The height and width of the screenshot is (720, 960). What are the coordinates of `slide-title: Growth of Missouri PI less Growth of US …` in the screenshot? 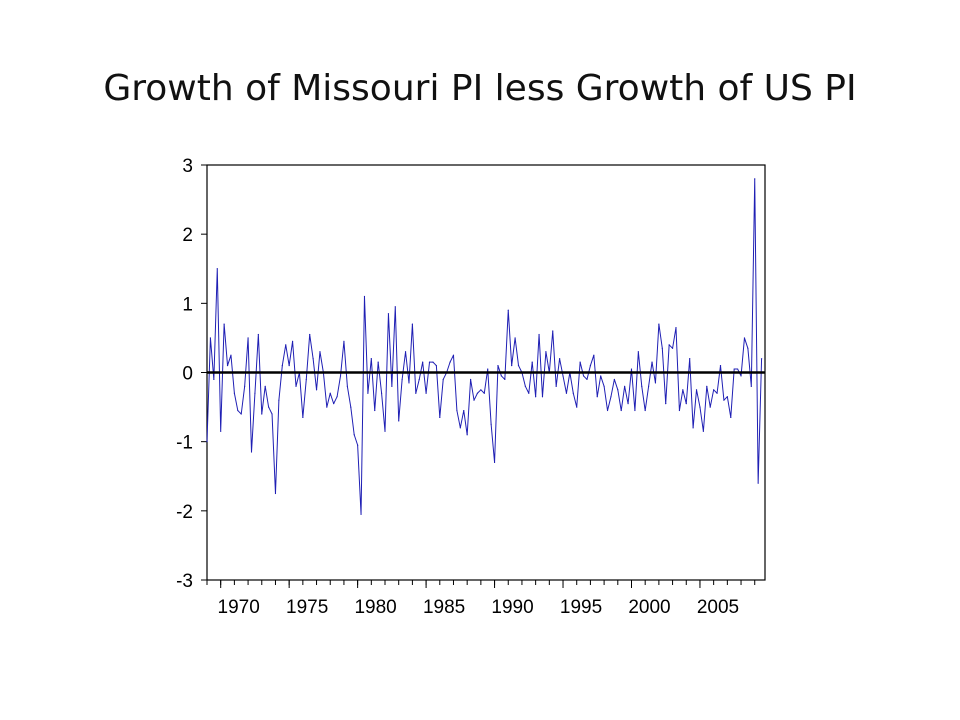 It's located at (480, 88).